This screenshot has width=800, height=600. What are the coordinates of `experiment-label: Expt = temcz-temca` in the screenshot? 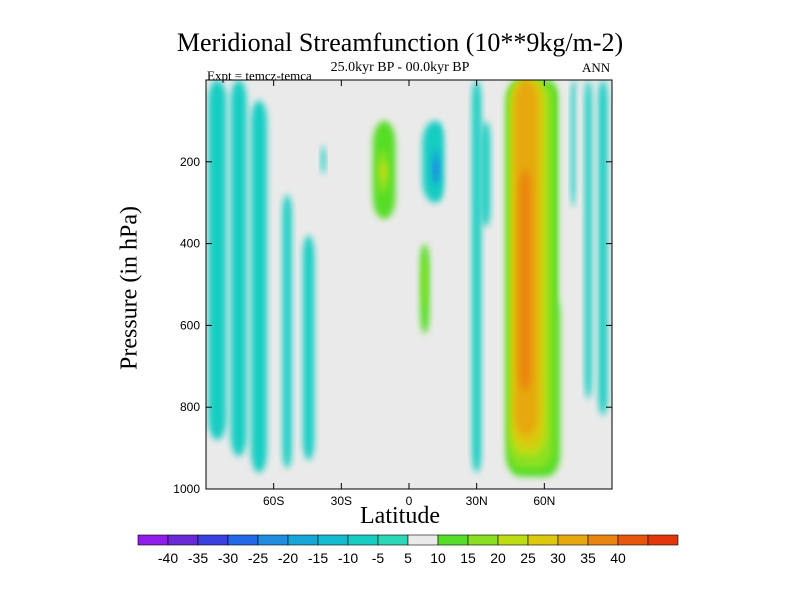 It's located at (259, 75).